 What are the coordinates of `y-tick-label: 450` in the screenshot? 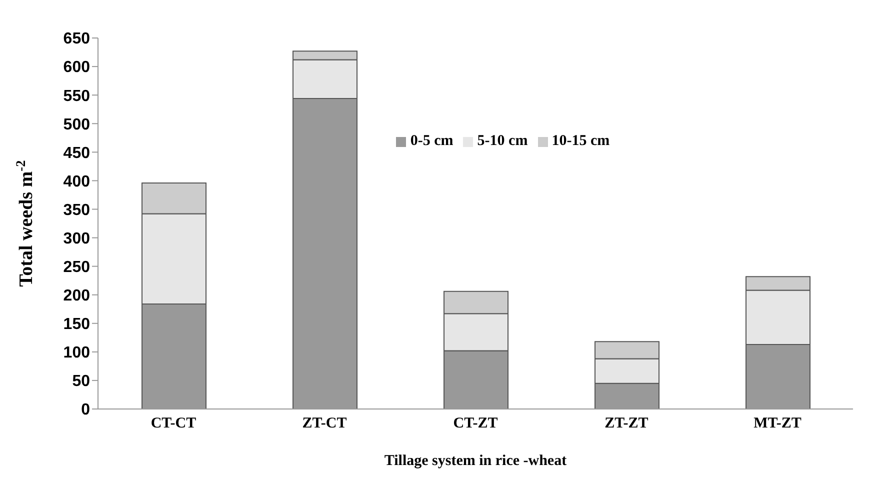 It's located at (76, 153).